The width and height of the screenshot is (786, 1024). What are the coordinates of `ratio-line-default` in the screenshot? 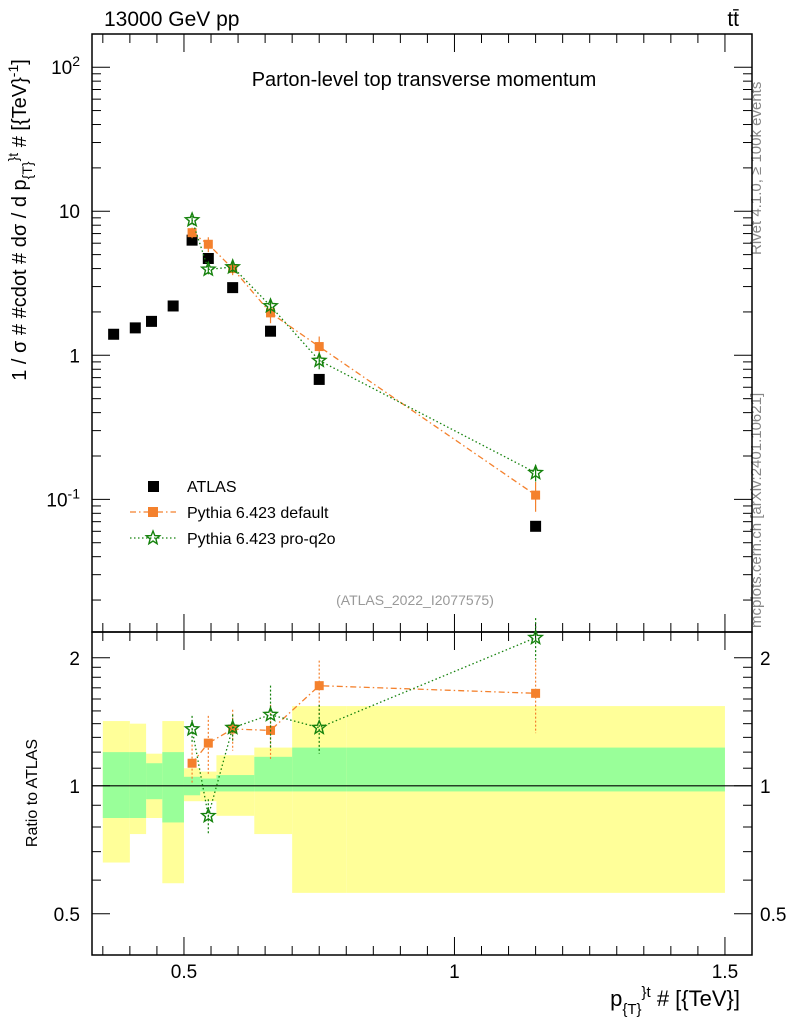 It's located at (363, 724).